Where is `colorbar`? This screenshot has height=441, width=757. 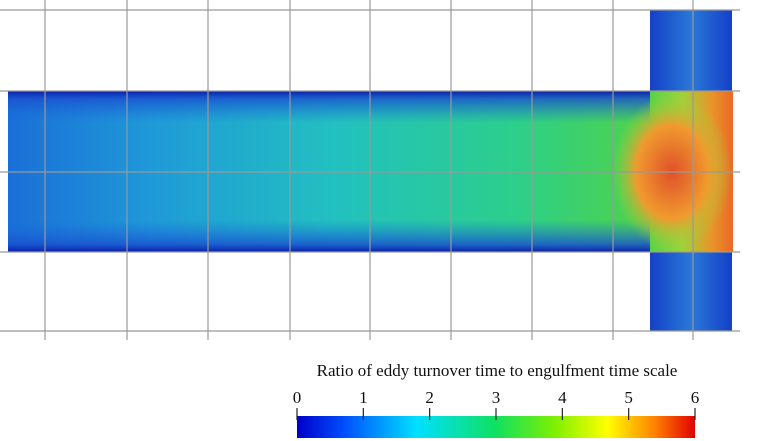
colorbar is located at coordinates (496, 427).